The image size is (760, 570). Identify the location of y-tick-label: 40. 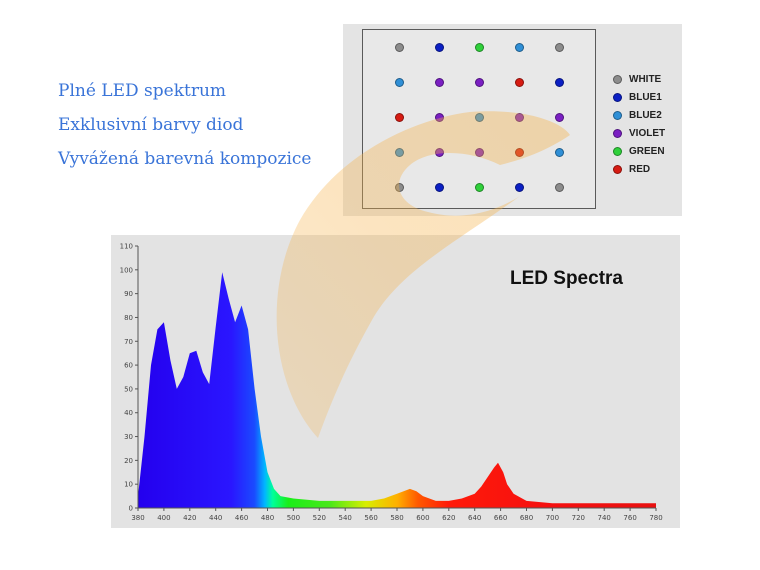
(128, 413).